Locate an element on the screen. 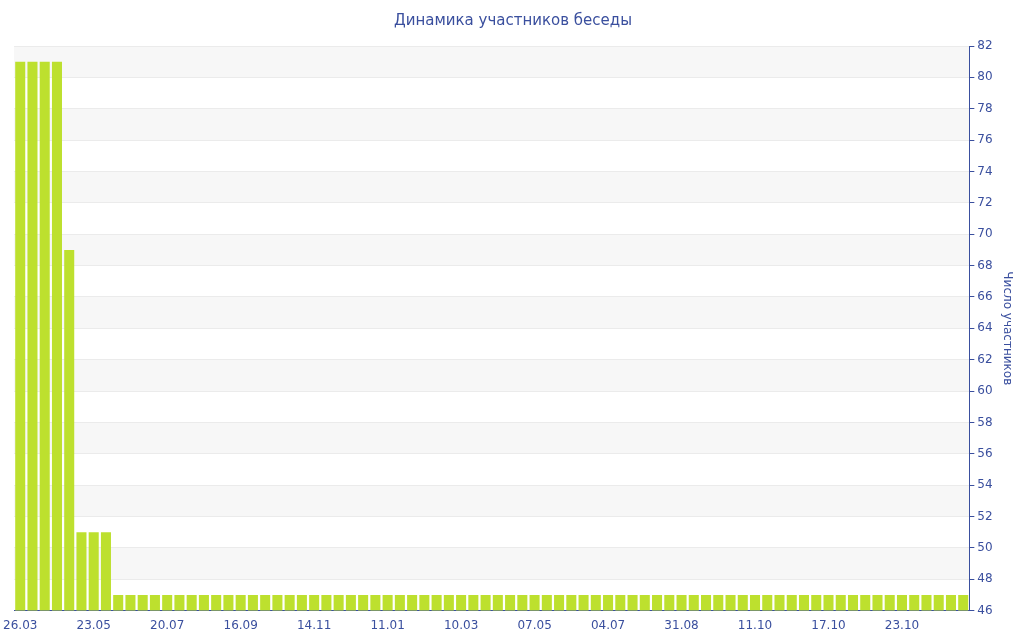 This screenshot has height=640, width=1024. y-tick-label: 58 is located at coordinates (985, 421).